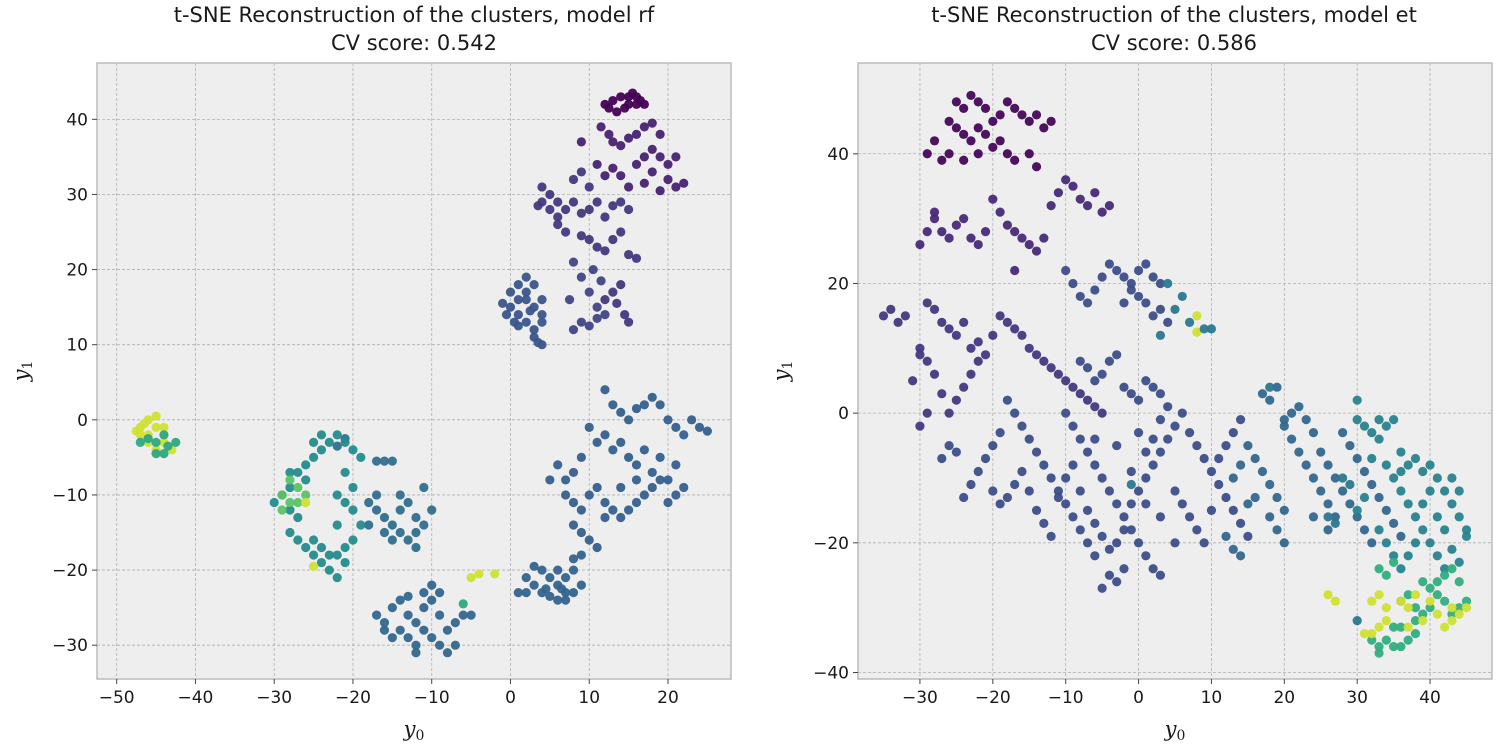 Image resolution: width=1506 pixels, height=755 pixels. I want to click on x-tick-label: −30, so click(274, 698).